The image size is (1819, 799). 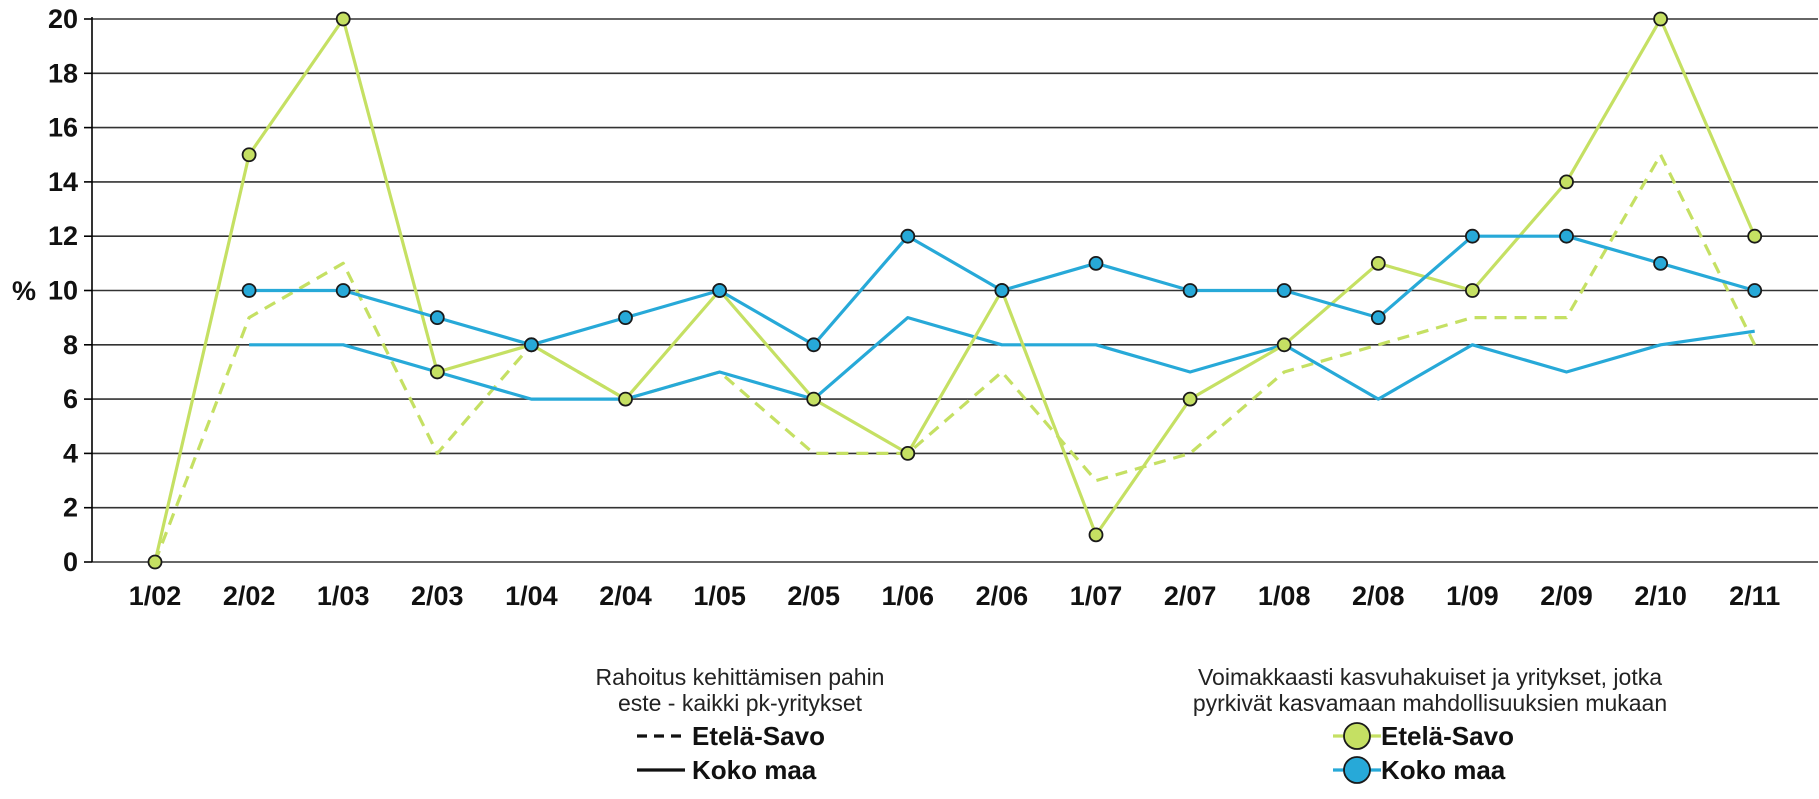 What do you see at coordinates (1190, 596) in the screenshot?
I see `x-tick-label: 2/07` at bounding box center [1190, 596].